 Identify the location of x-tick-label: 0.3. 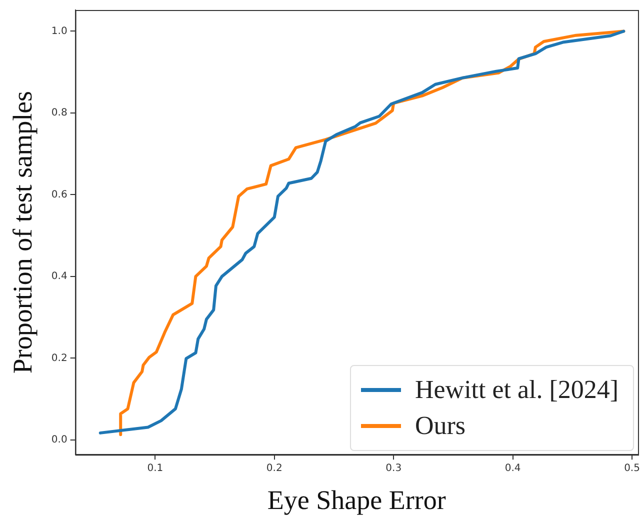
(394, 468).